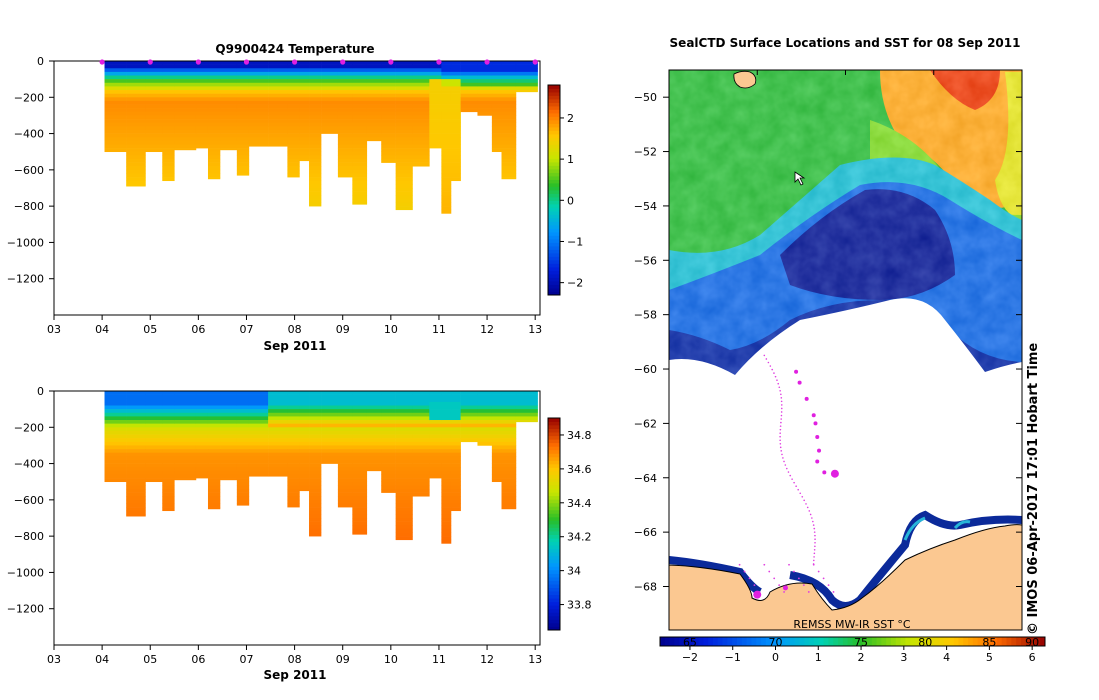 This screenshot has width=1099, height=700. I want to click on track-dot, so click(768, 362).